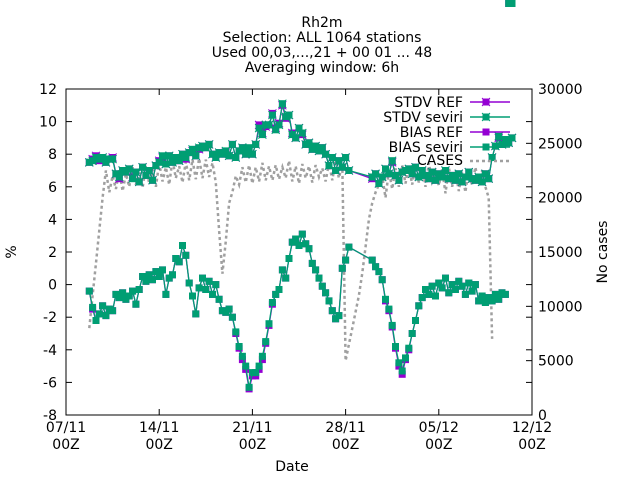 The height and width of the screenshot is (480, 640). What do you see at coordinates (426, 148) in the screenshot?
I see `legend-label-bias-seviri: BIAS seviri` at bounding box center [426, 148].